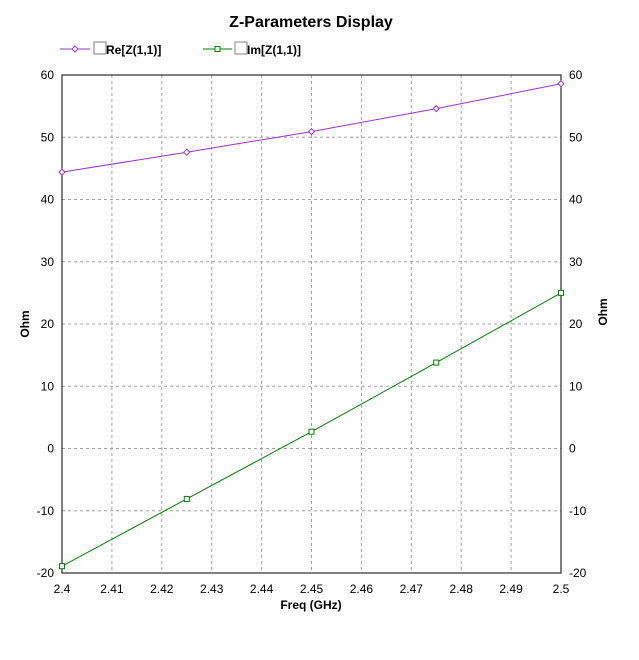 The height and width of the screenshot is (660, 639). I want to click on y-left-tick-label: 0, so click(50, 449).